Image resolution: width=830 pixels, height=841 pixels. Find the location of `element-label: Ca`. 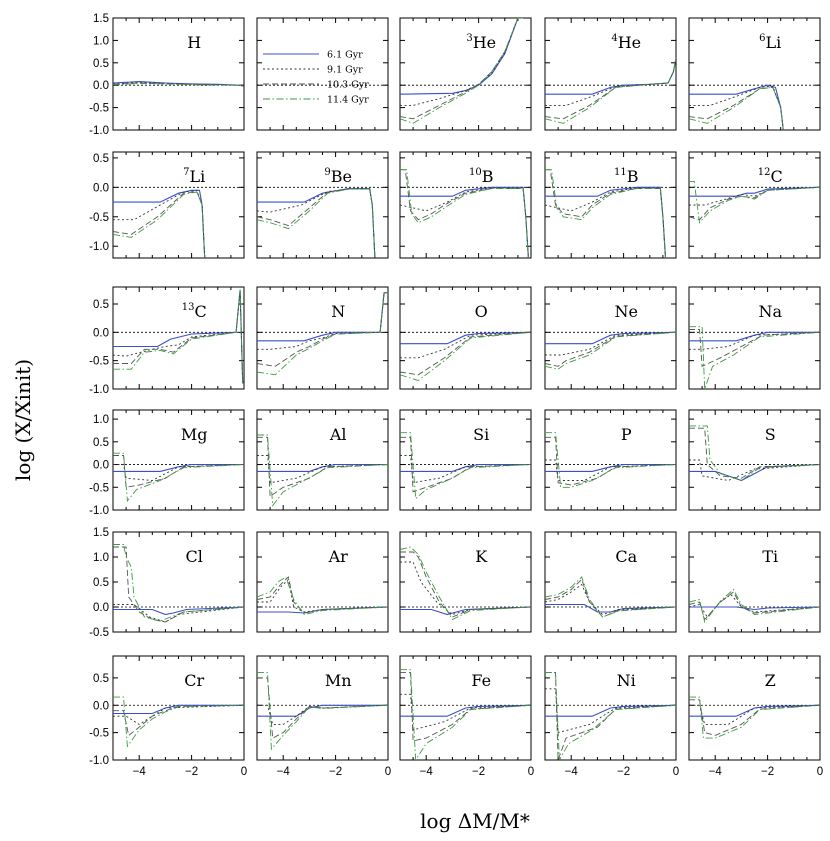

element-label: Ca is located at coordinates (626, 556).